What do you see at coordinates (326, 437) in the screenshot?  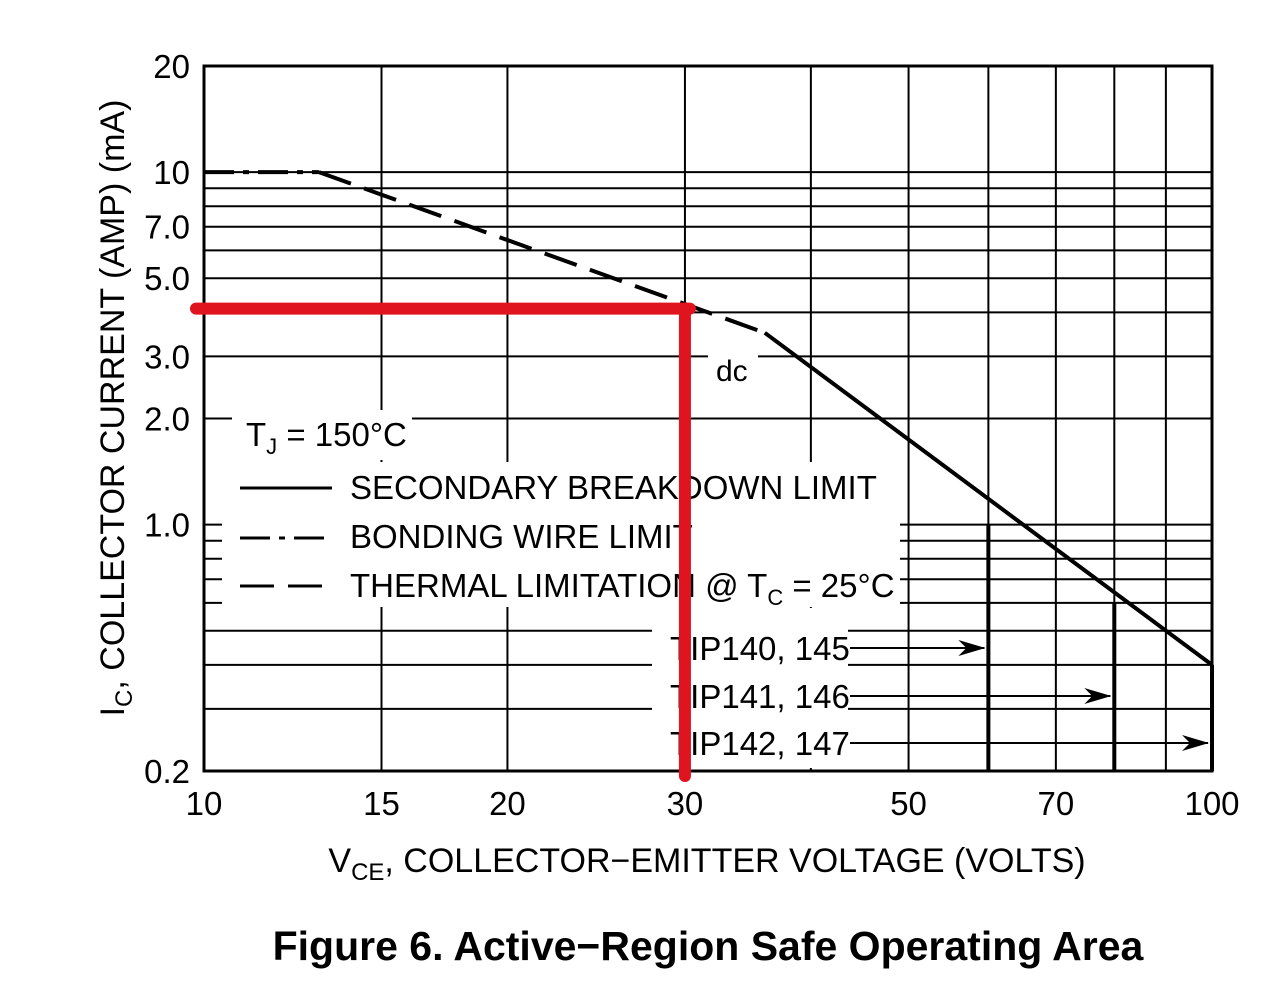 I see `tj-label: TJ = 150°C` at bounding box center [326, 437].